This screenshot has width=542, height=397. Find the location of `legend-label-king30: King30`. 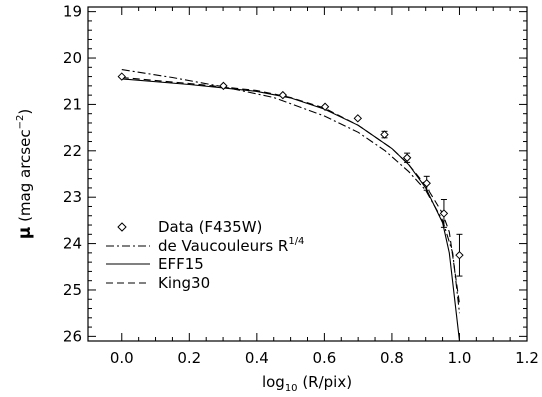

legend-label-king30: King30 is located at coordinates (184, 283).